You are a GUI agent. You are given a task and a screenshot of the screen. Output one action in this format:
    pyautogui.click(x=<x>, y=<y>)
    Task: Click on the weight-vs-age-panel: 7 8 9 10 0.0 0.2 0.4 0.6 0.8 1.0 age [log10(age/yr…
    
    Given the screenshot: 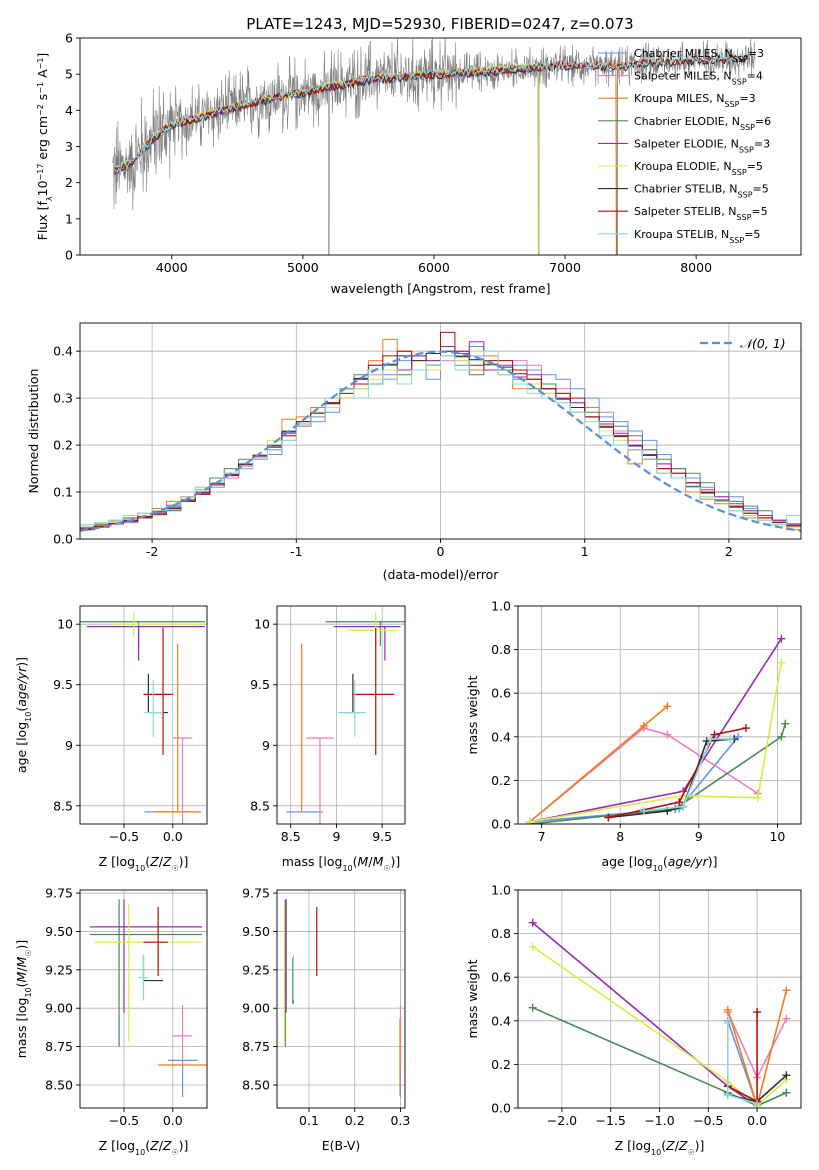 What is the action you would take?
    pyautogui.click(x=633, y=736)
    